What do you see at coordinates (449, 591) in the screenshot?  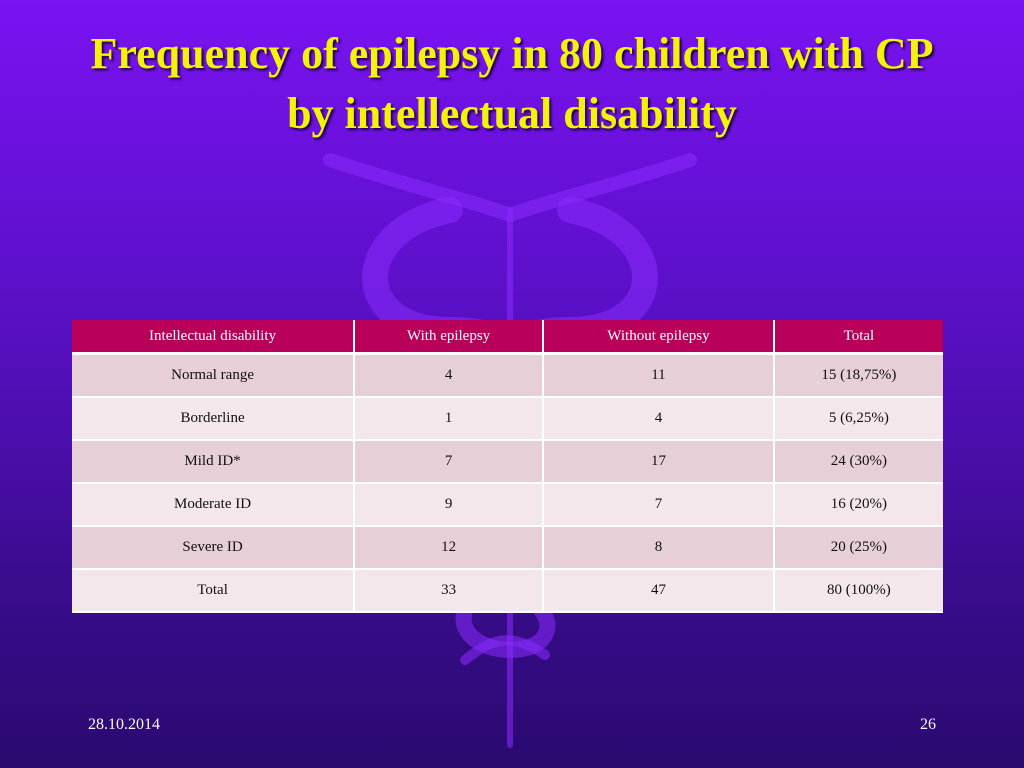 I see `table-cell: 33` at bounding box center [449, 591].